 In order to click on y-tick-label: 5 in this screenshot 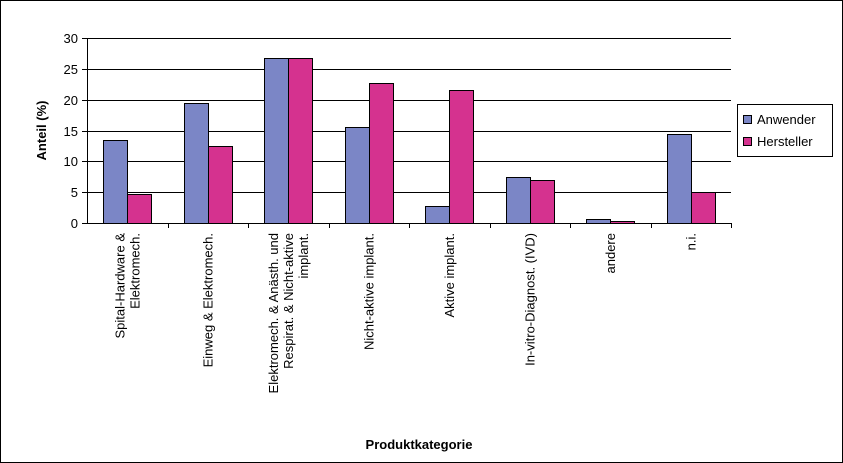, I will do `click(74, 192)`.